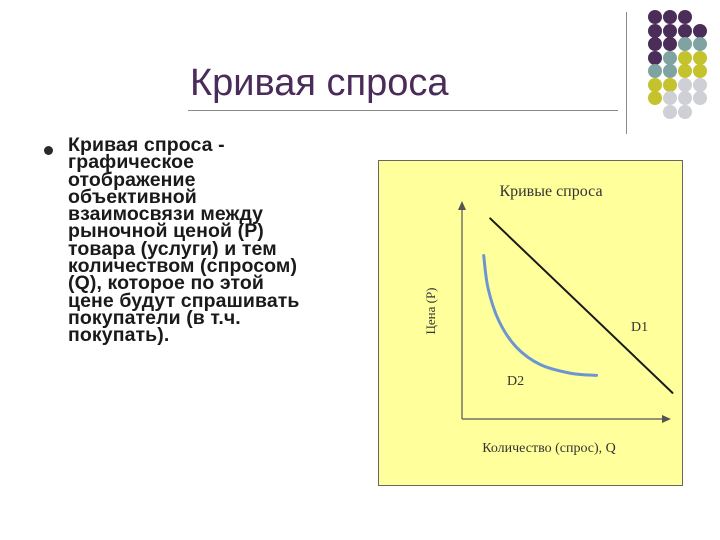 The image size is (720, 540). I want to click on series-label-d2: D2, so click(515, 381).